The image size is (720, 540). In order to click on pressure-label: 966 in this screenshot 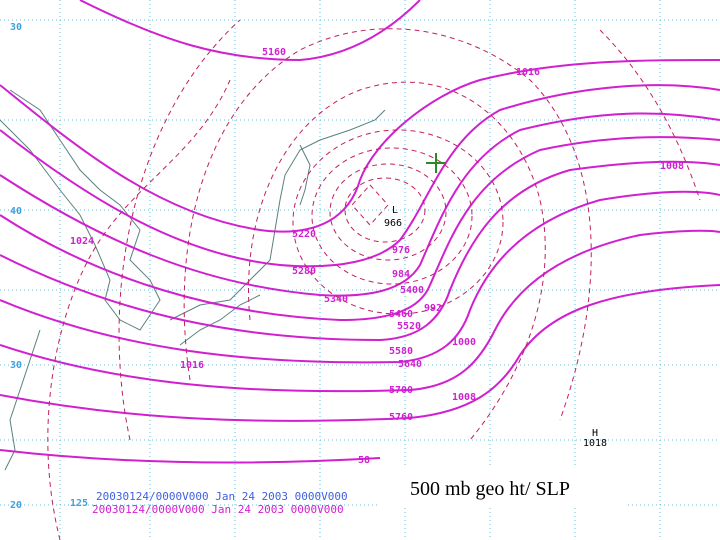, I will do `click(393, 223)`.